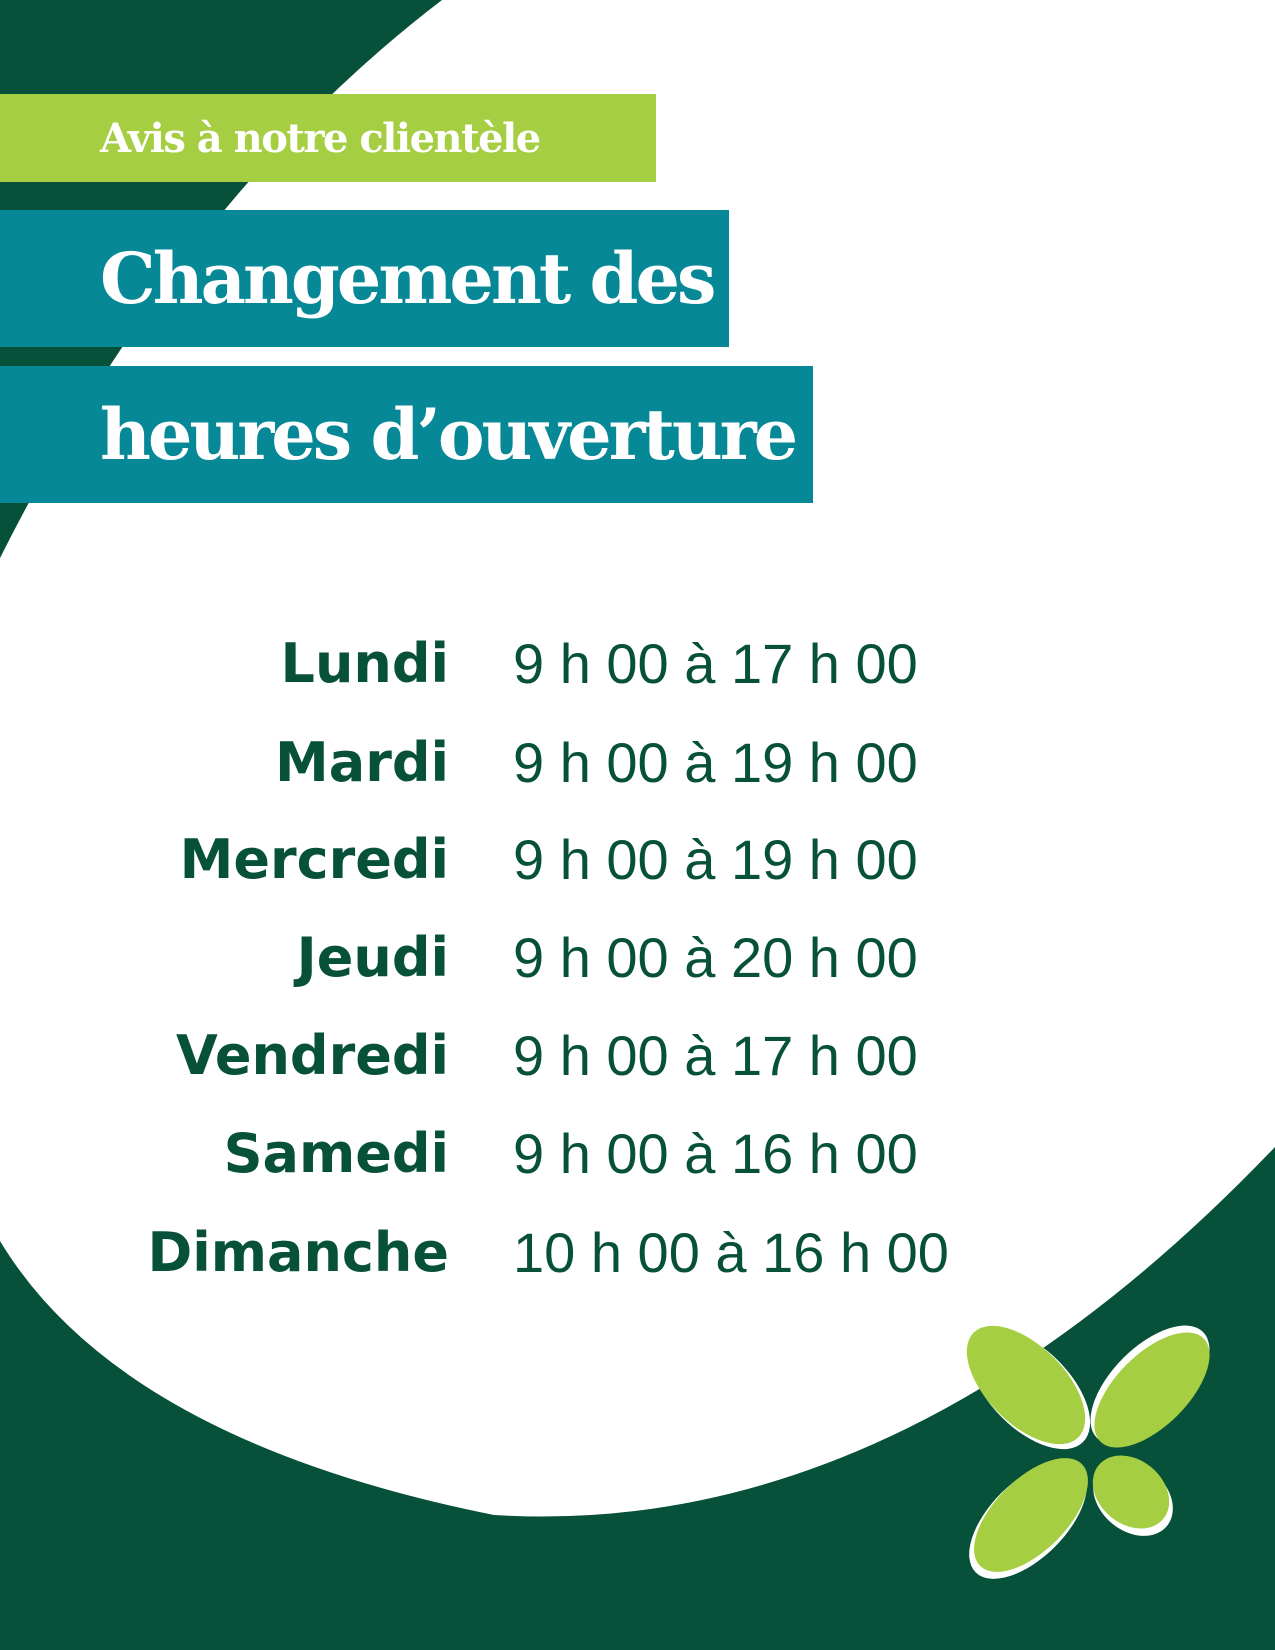 This screenshot has width=1275, height=1650. I want to click on title-line1: Changement des, so click(408, 278).